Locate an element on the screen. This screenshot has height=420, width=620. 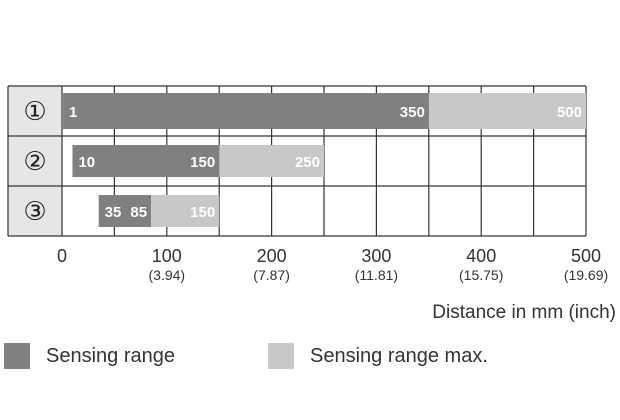
bar-label-row2-mid: 150 is located at coordinates (202, 162).